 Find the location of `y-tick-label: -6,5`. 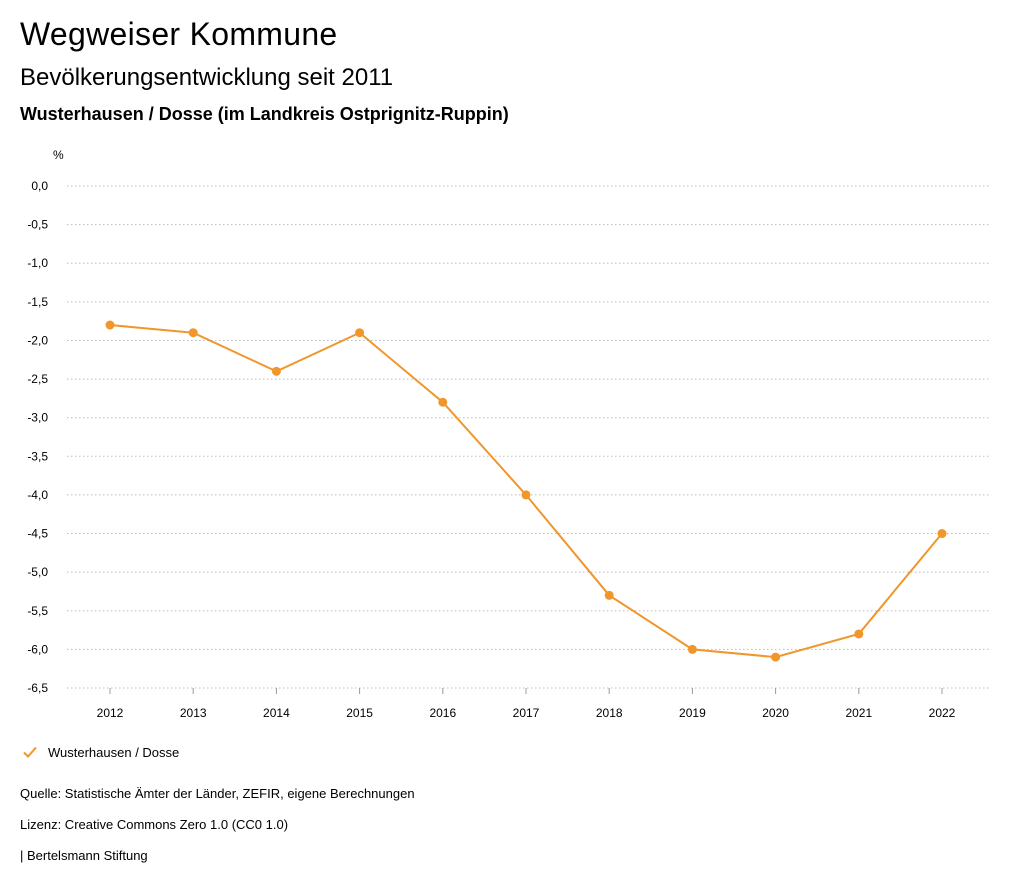

y-tick-label: -6,5 is located at coordinates (37, 688).